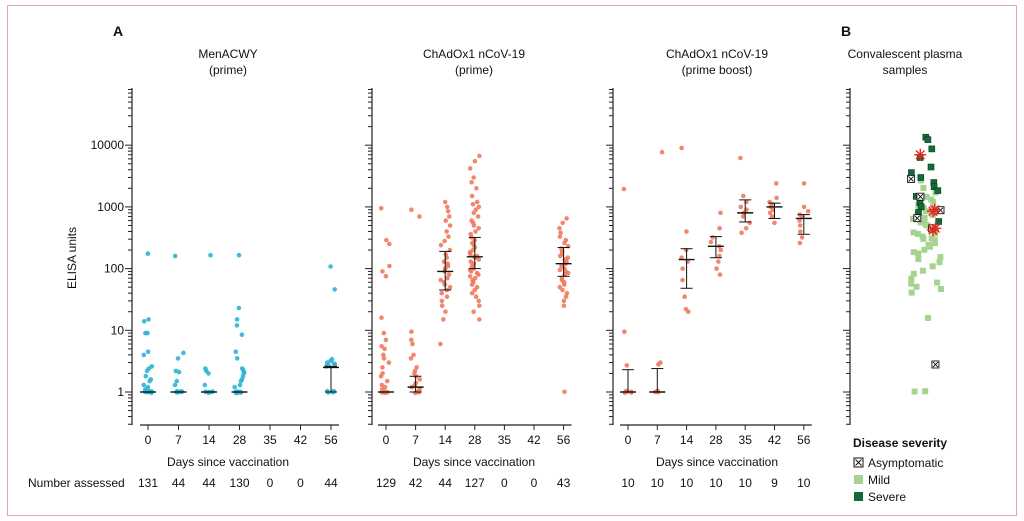 Image resolution: width=1024 pixels, height=521 pixels. What do you see at coordinates (386, 440) in the screenshot?
I see `panel-2-x-tick-label: 0` at bounding box center [386, 440].